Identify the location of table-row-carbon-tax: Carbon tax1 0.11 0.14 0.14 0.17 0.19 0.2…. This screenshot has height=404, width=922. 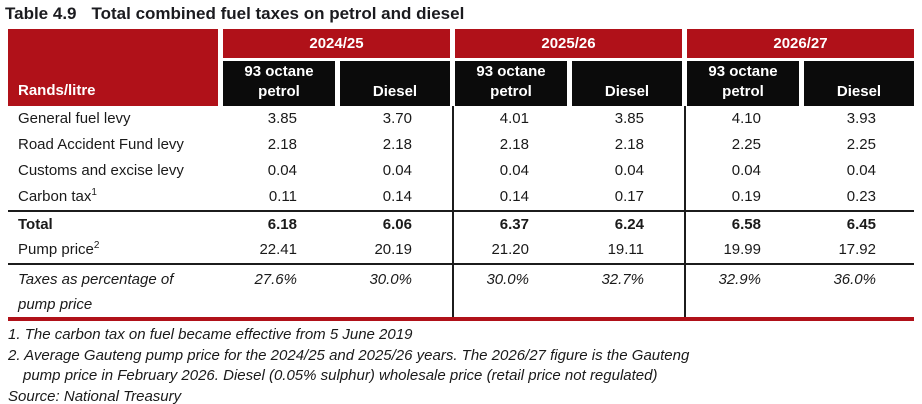
(461, 197).